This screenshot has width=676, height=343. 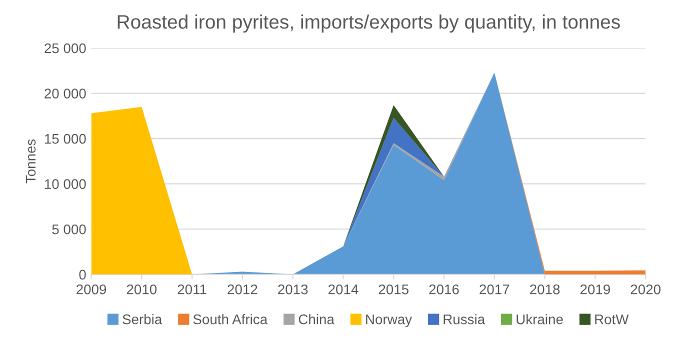 What do you see at coordinates (142, 319) in the screenshot?
I see `legend-label: Serbia` at bounding box center [142, 319].